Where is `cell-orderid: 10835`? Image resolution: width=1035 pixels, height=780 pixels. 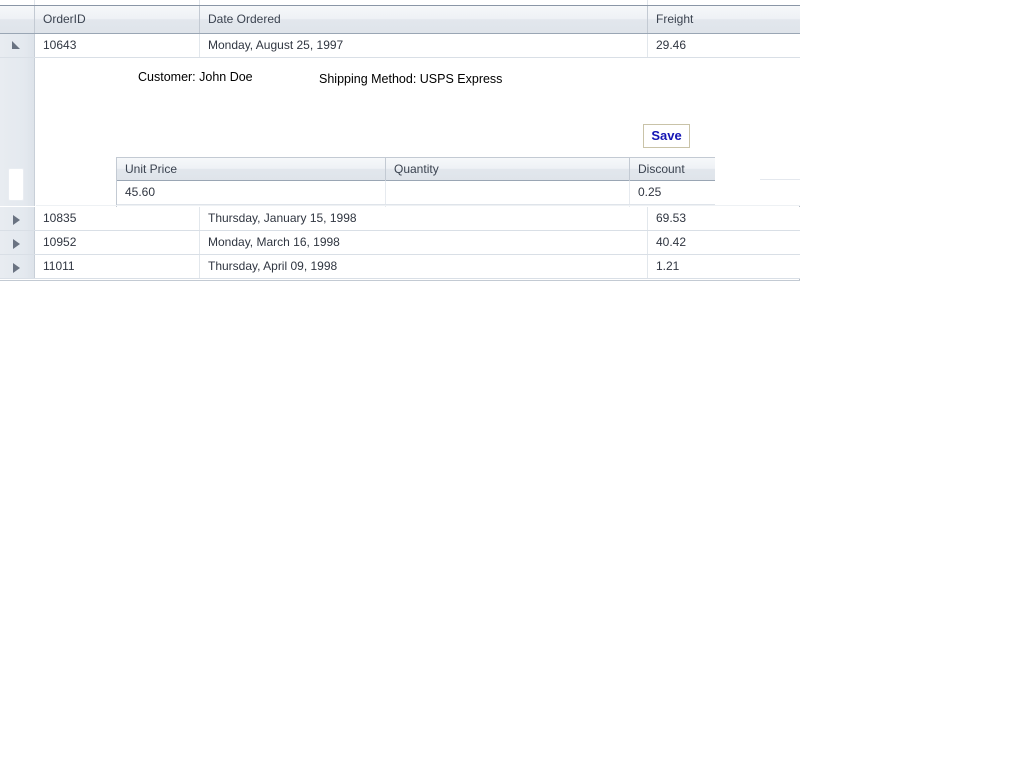
cell-orderid: 10835 is located at coordinates (117, 218).